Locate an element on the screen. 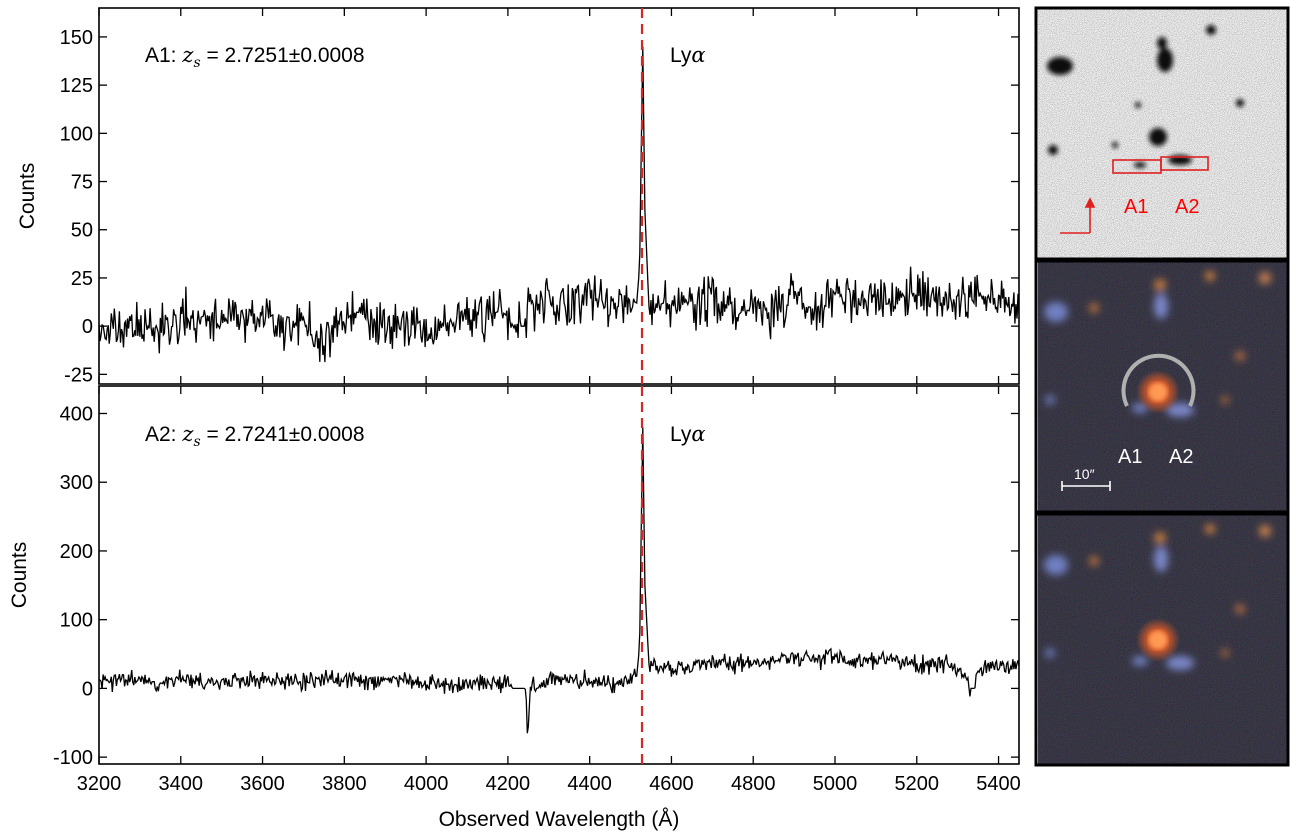 The height and width of the screenshot is (833, 1292). bottom-y-tick-label: 100 is located at coordinates (76, 621).